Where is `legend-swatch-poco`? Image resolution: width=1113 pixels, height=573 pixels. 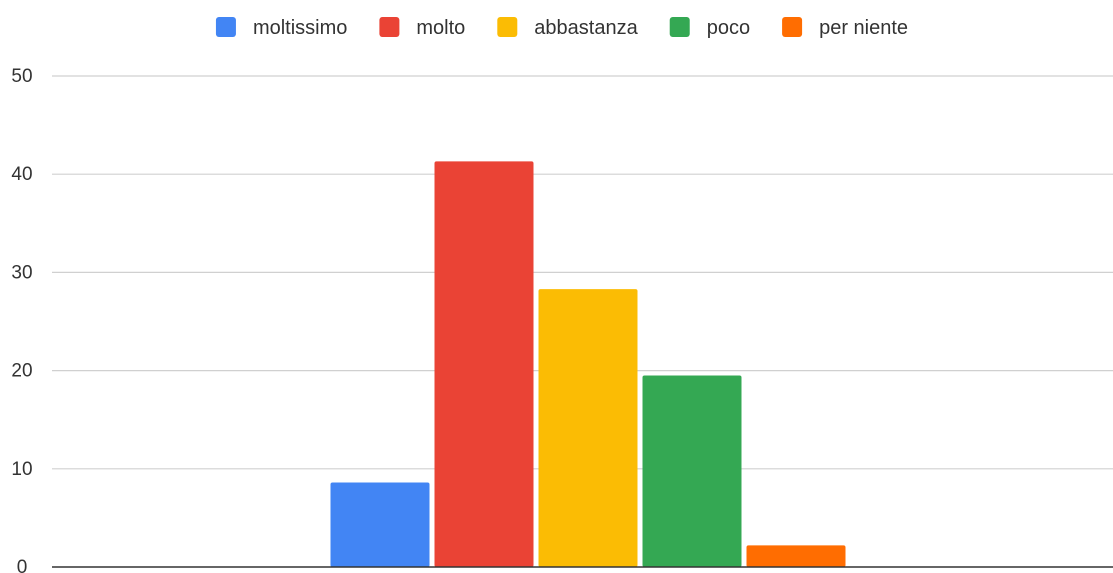
legend-swatch-poco is located at coordinates (679, 27).